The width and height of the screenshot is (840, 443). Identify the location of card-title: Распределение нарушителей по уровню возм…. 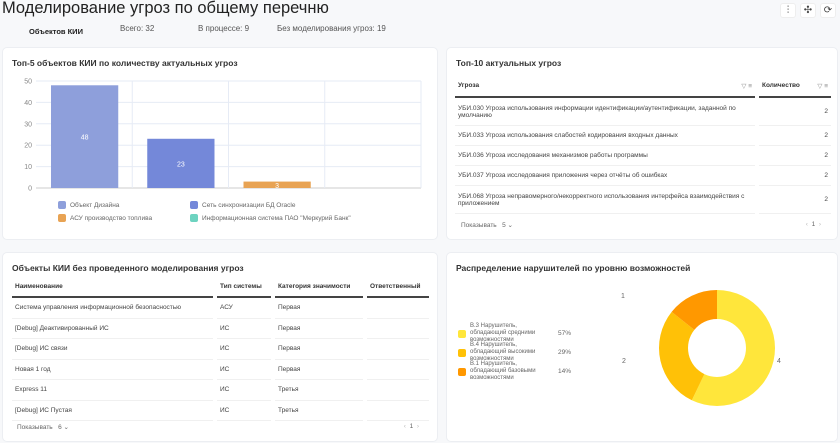
(573, 268).